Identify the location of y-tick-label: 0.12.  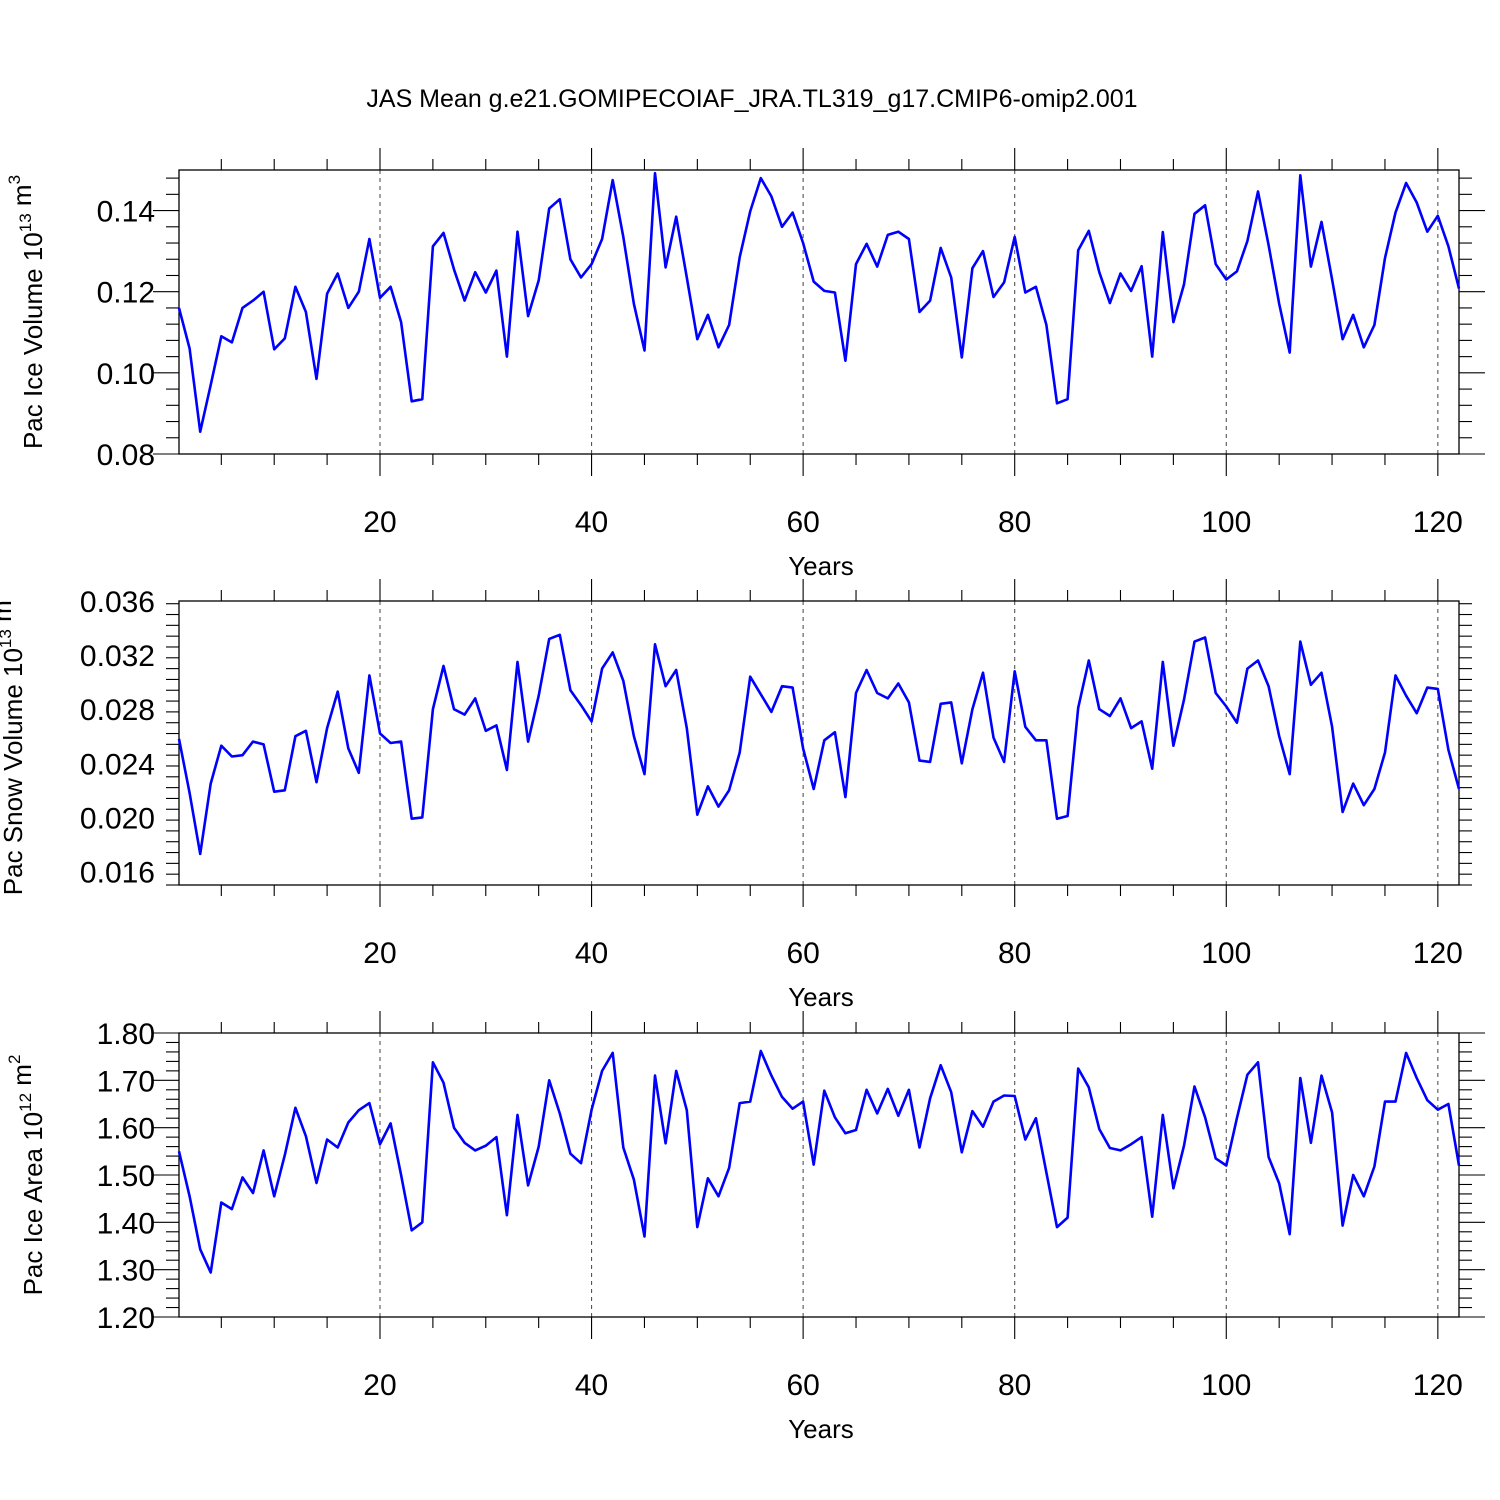
(126, 293).